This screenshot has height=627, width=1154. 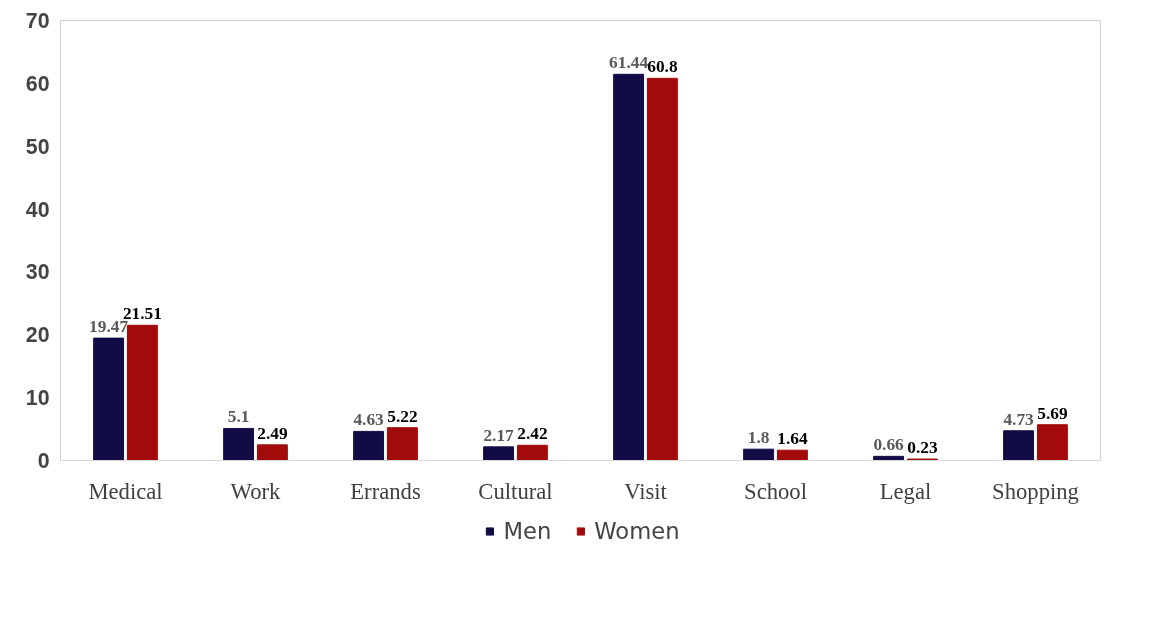 I want to click on y-tick-label: 10, so click(x=37, y=398).